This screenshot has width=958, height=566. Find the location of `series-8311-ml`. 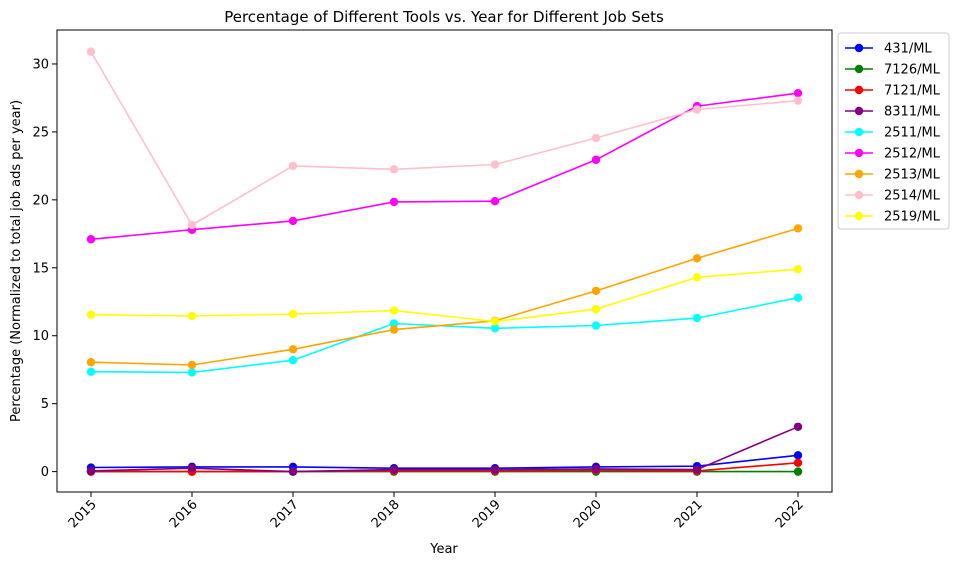

series-8311-ml is located at coordinates (444, 449).